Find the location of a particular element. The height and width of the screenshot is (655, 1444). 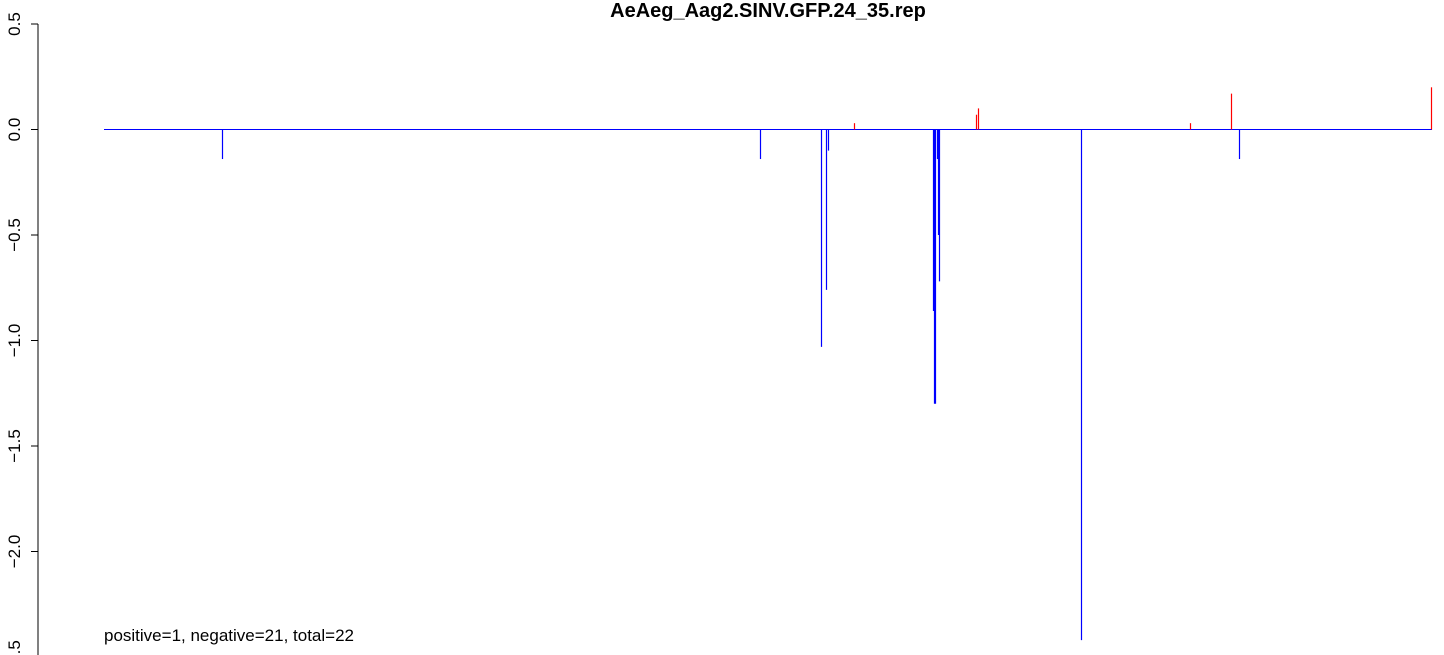

y-tick-label: −2.0 is located at coordinates (14, 552).